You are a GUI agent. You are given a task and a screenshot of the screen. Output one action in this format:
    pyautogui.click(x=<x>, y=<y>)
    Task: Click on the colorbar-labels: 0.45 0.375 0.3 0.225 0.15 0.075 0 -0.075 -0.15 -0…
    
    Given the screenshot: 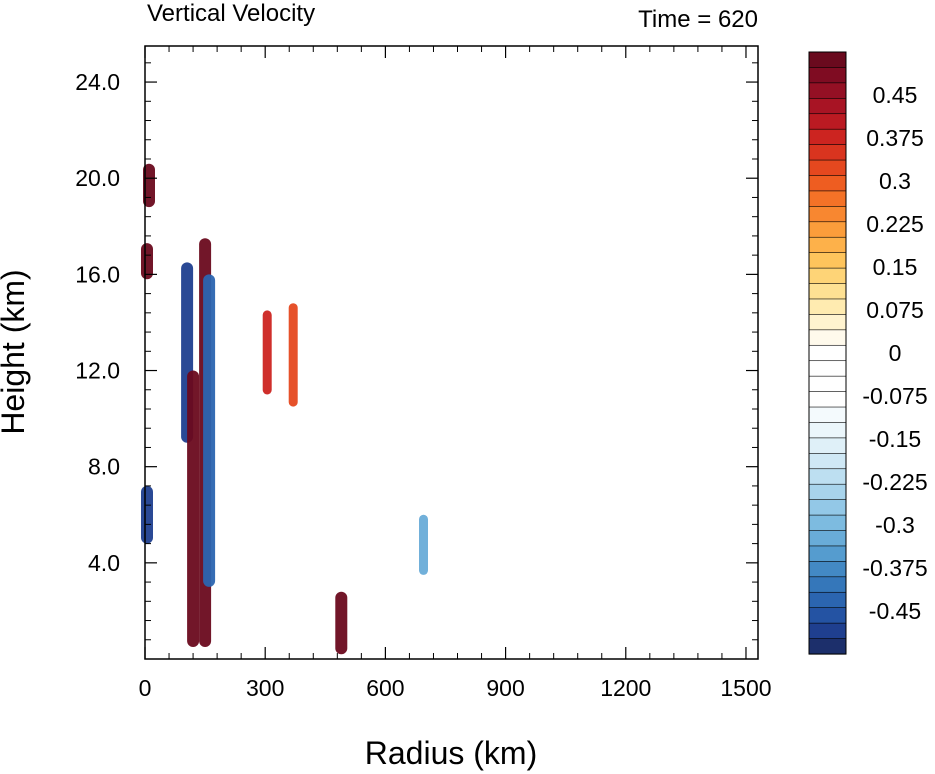 What is the action you would take?
    pyautogui.click(x=894, y=353)
    